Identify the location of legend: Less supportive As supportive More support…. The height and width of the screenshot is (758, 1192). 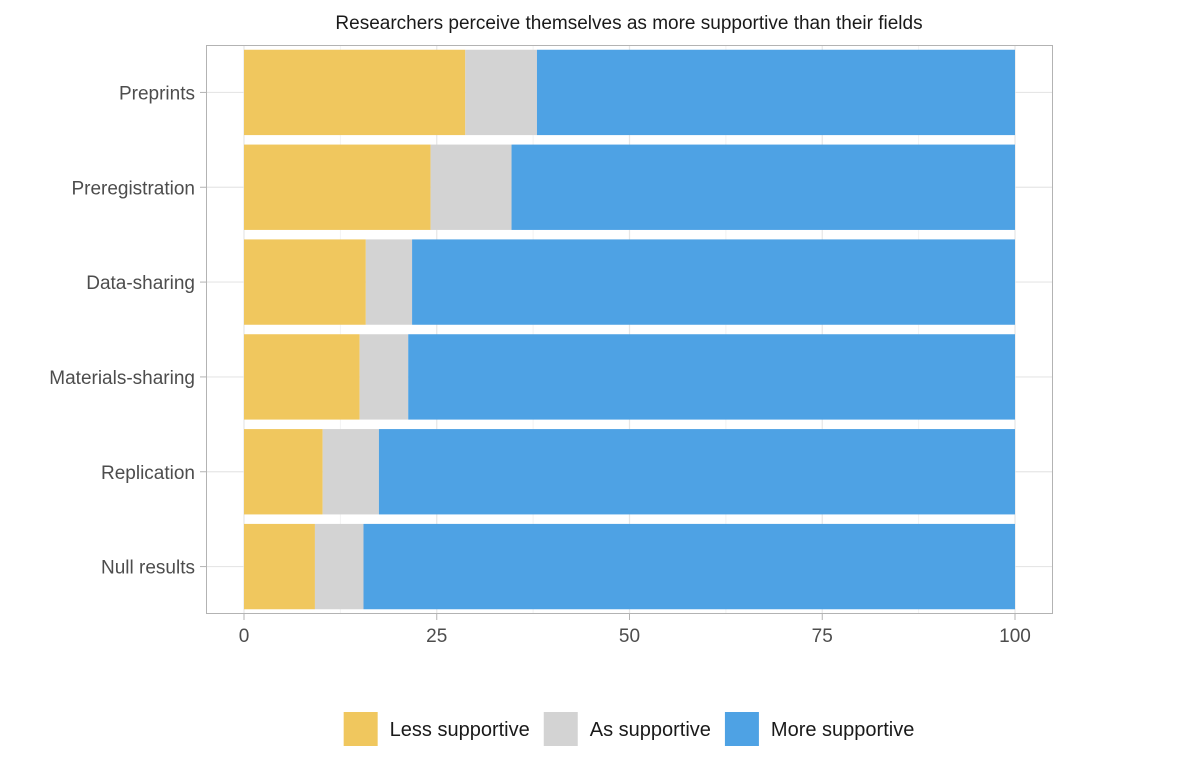
(628, 729).